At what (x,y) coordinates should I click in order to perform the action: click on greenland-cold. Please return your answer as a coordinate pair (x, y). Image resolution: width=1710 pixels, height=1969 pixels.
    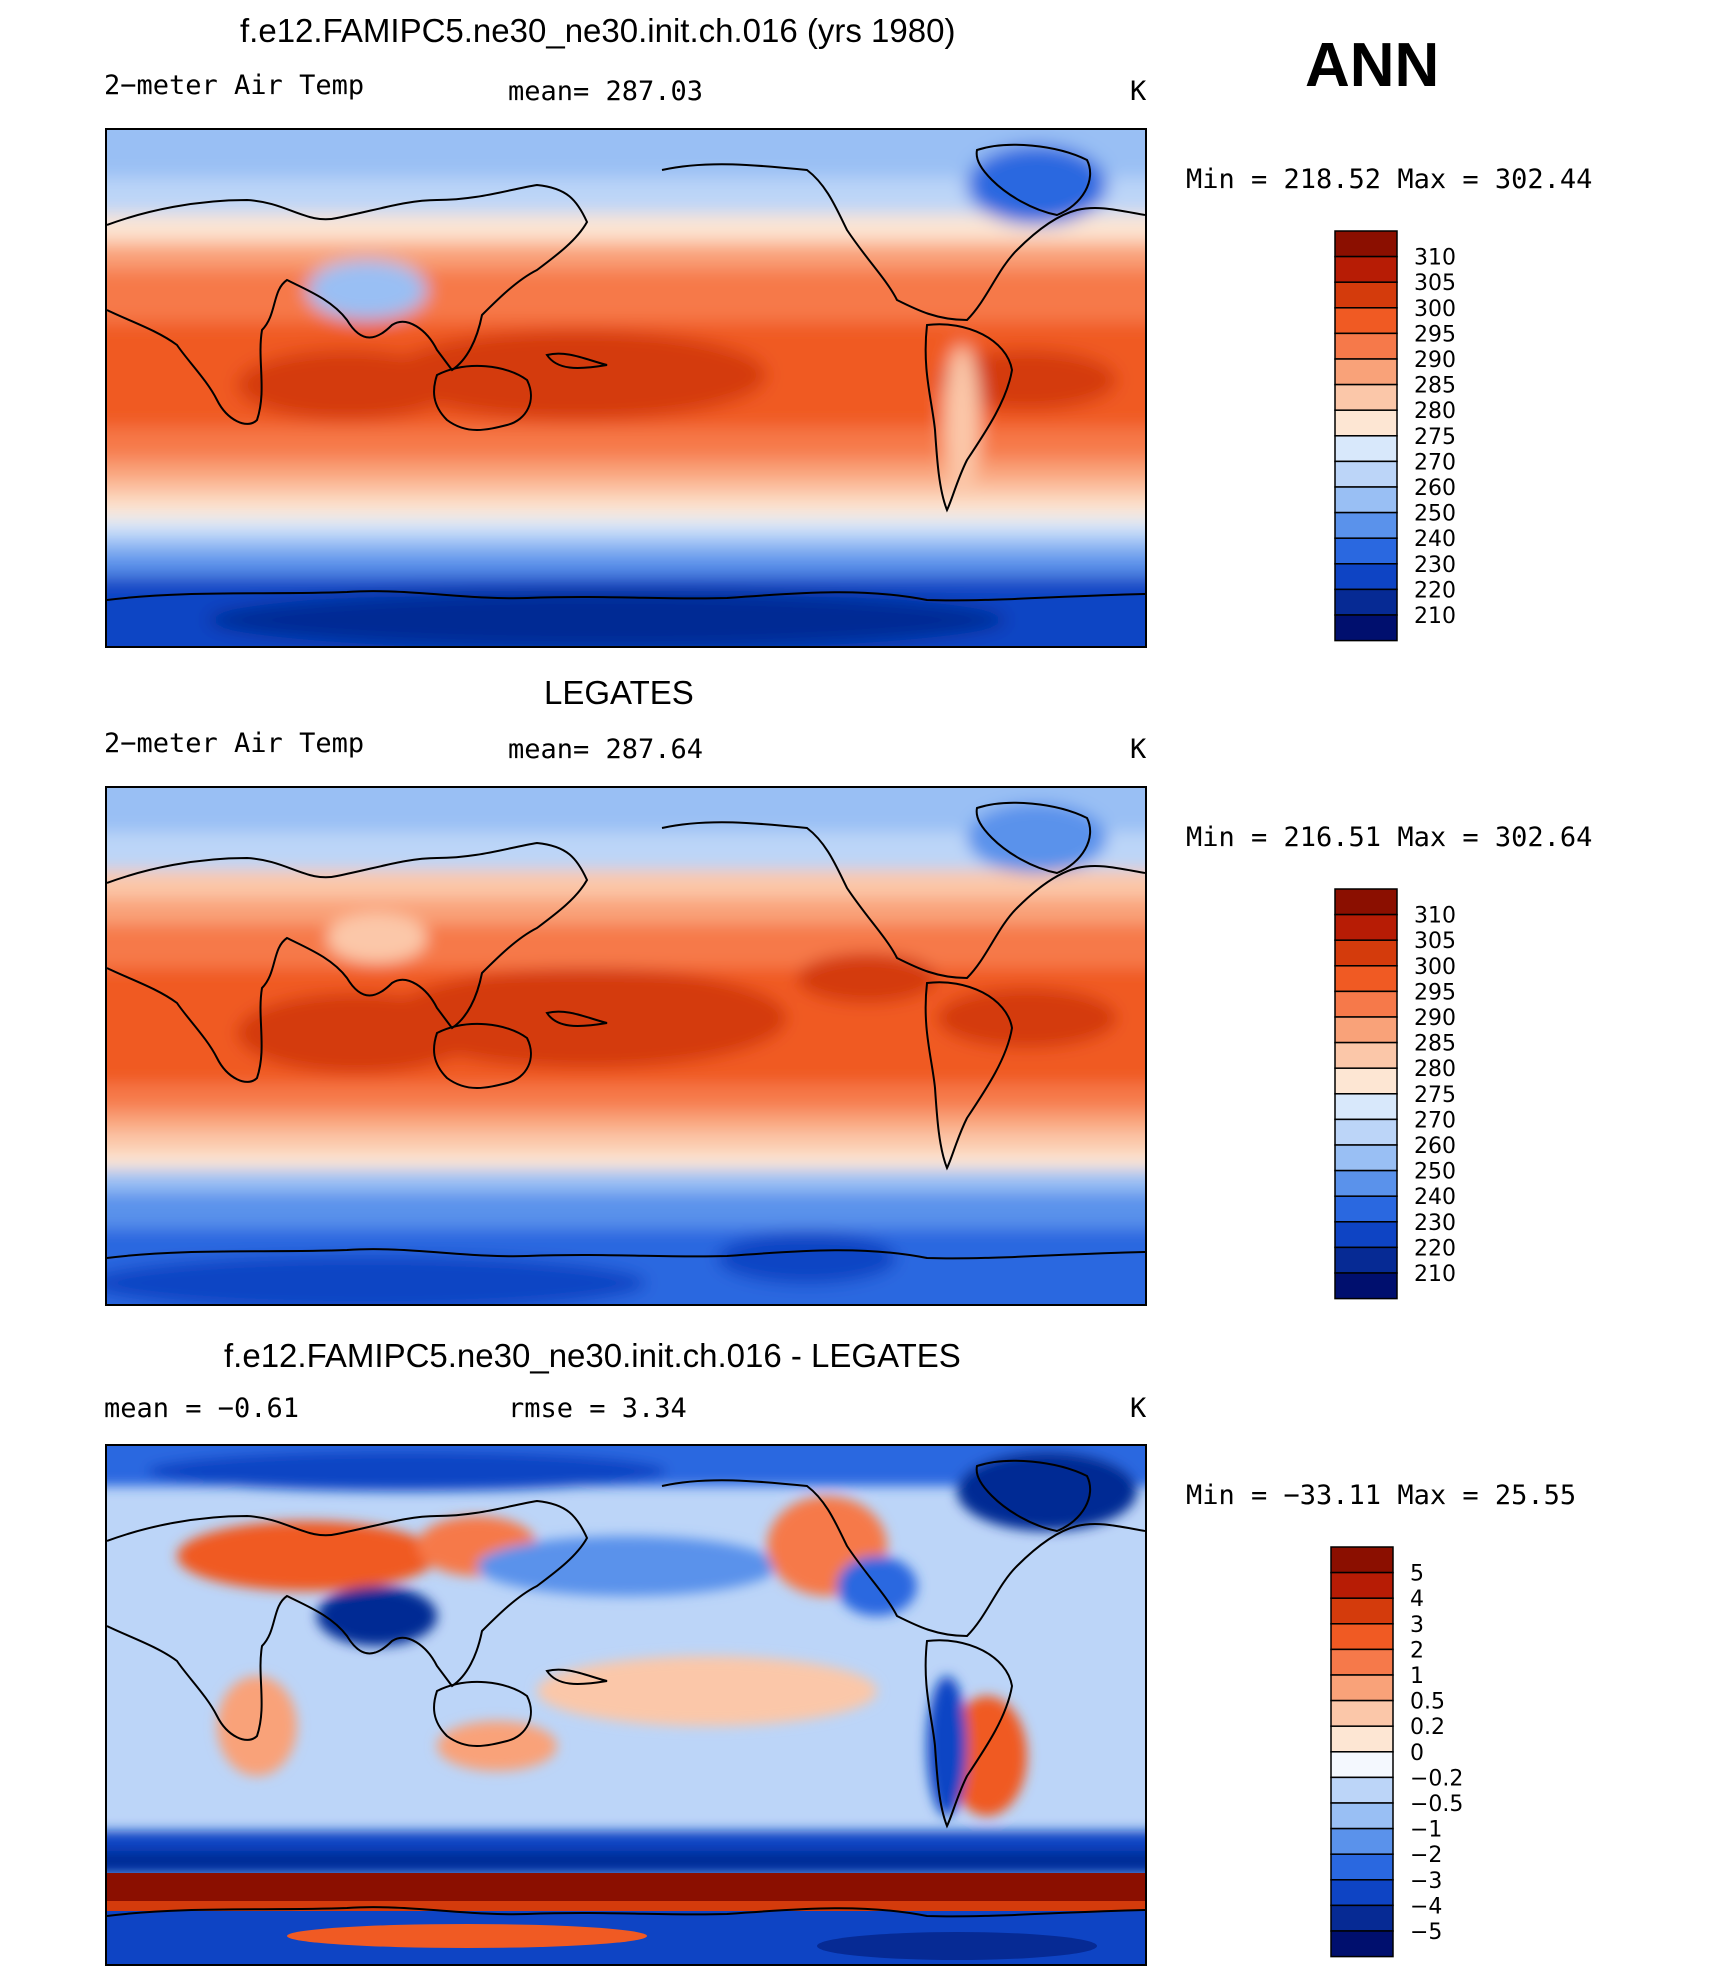
    Looking at the image, I should click on (1037, 185).